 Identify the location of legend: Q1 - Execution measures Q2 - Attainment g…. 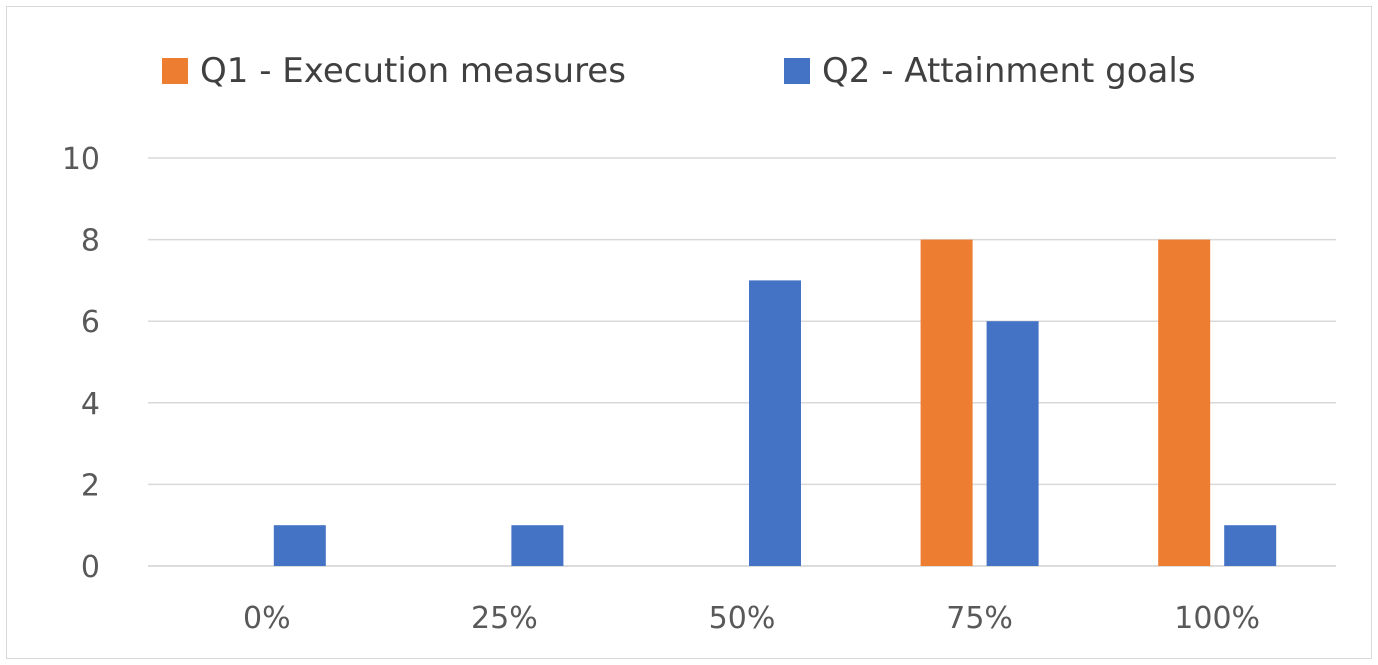
(679, 71).